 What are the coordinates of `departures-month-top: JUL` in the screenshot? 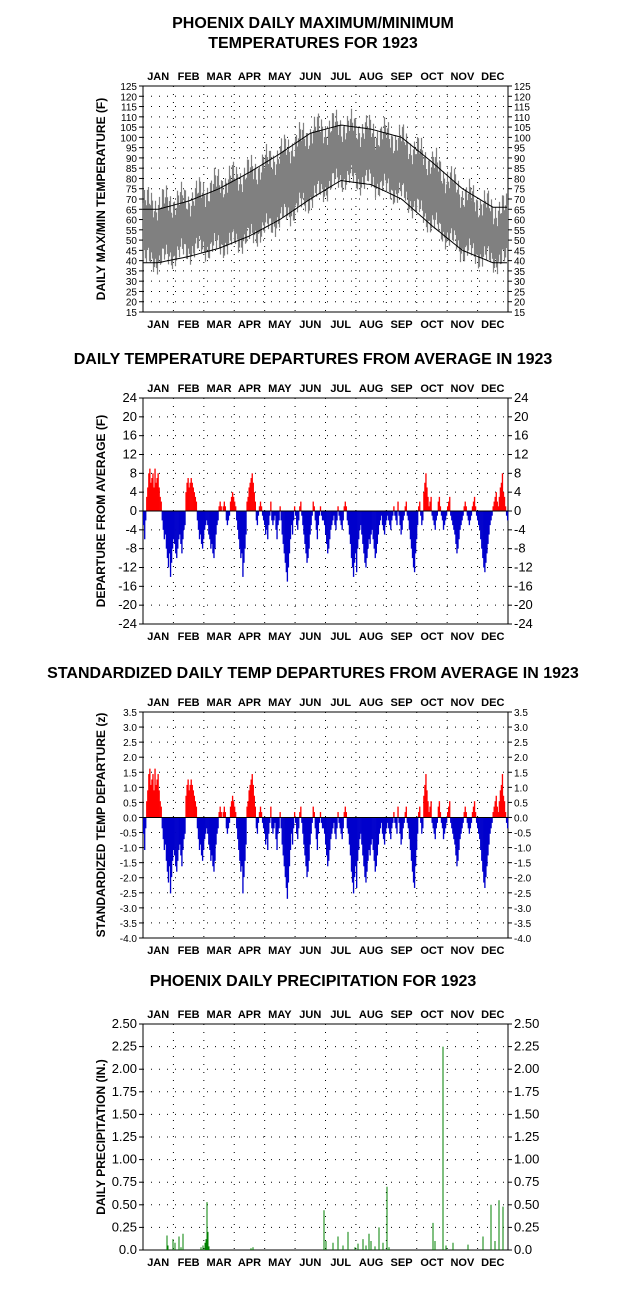 It's located at (340, 389).